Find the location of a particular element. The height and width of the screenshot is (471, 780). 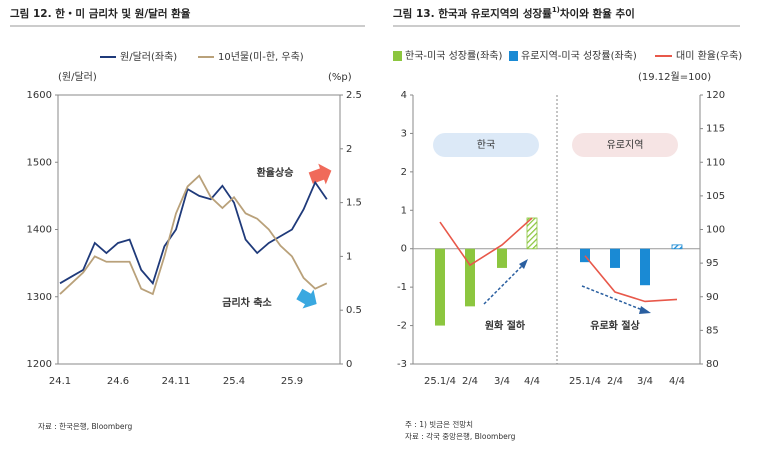

legend-label: 대미 환율(우축) is located at coordinates (709, 56).